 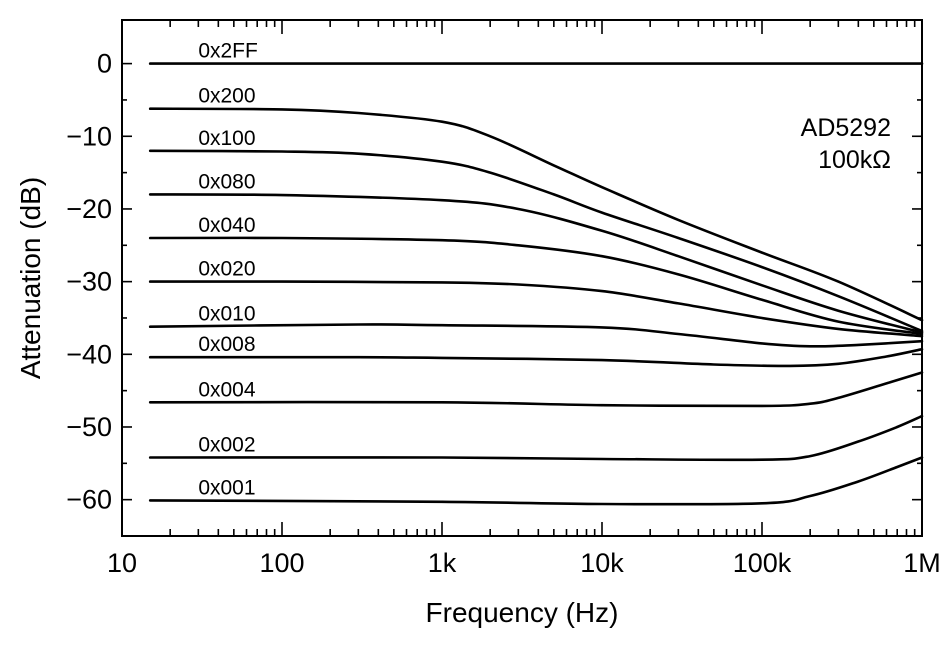 What do you see at coordinates (226, 225) in the screenshot?
I see `series-label-0x040: 0x040` at bounding box center [226, 225].